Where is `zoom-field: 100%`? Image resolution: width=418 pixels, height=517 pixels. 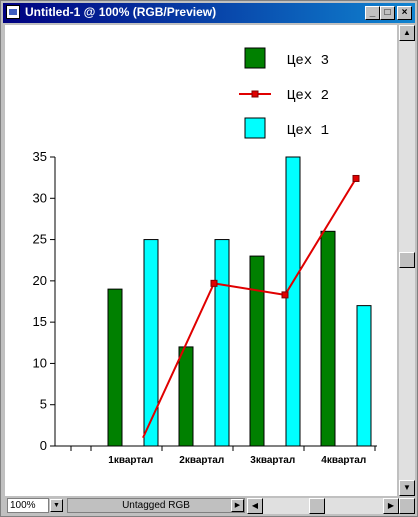 zoom-field: 100% is located at coordinates (28, 505).